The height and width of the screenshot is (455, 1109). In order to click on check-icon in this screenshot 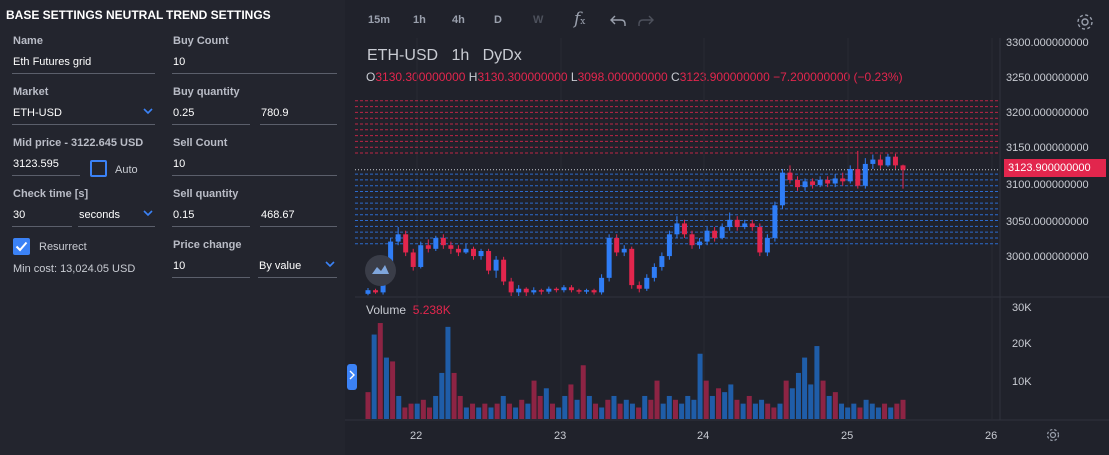, I will do `click(21, 246)`.